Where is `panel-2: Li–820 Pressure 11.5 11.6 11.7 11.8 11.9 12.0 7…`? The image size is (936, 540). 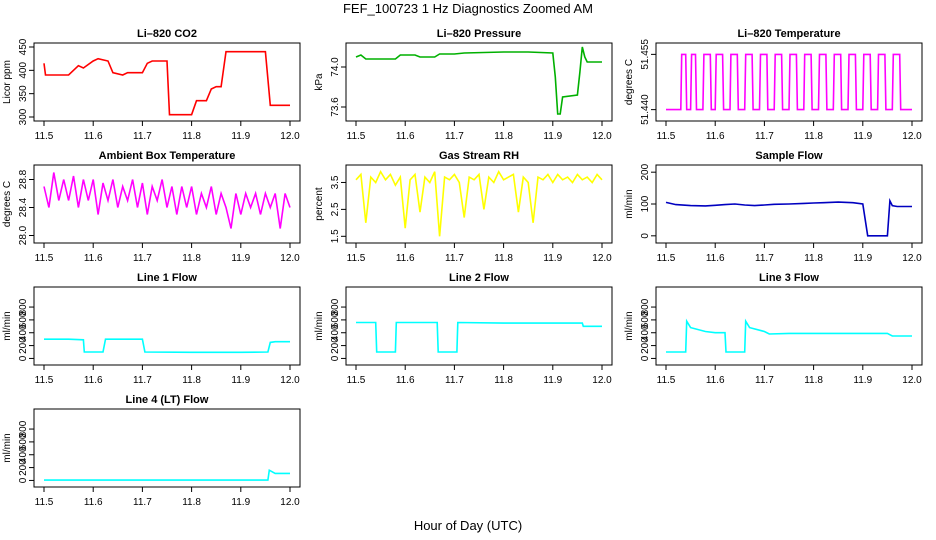 panel-2: Li–820 Pressure 11.5 11.6 11.7 11.8 11.9 12.0 7… is located at coordinates (463, 85).